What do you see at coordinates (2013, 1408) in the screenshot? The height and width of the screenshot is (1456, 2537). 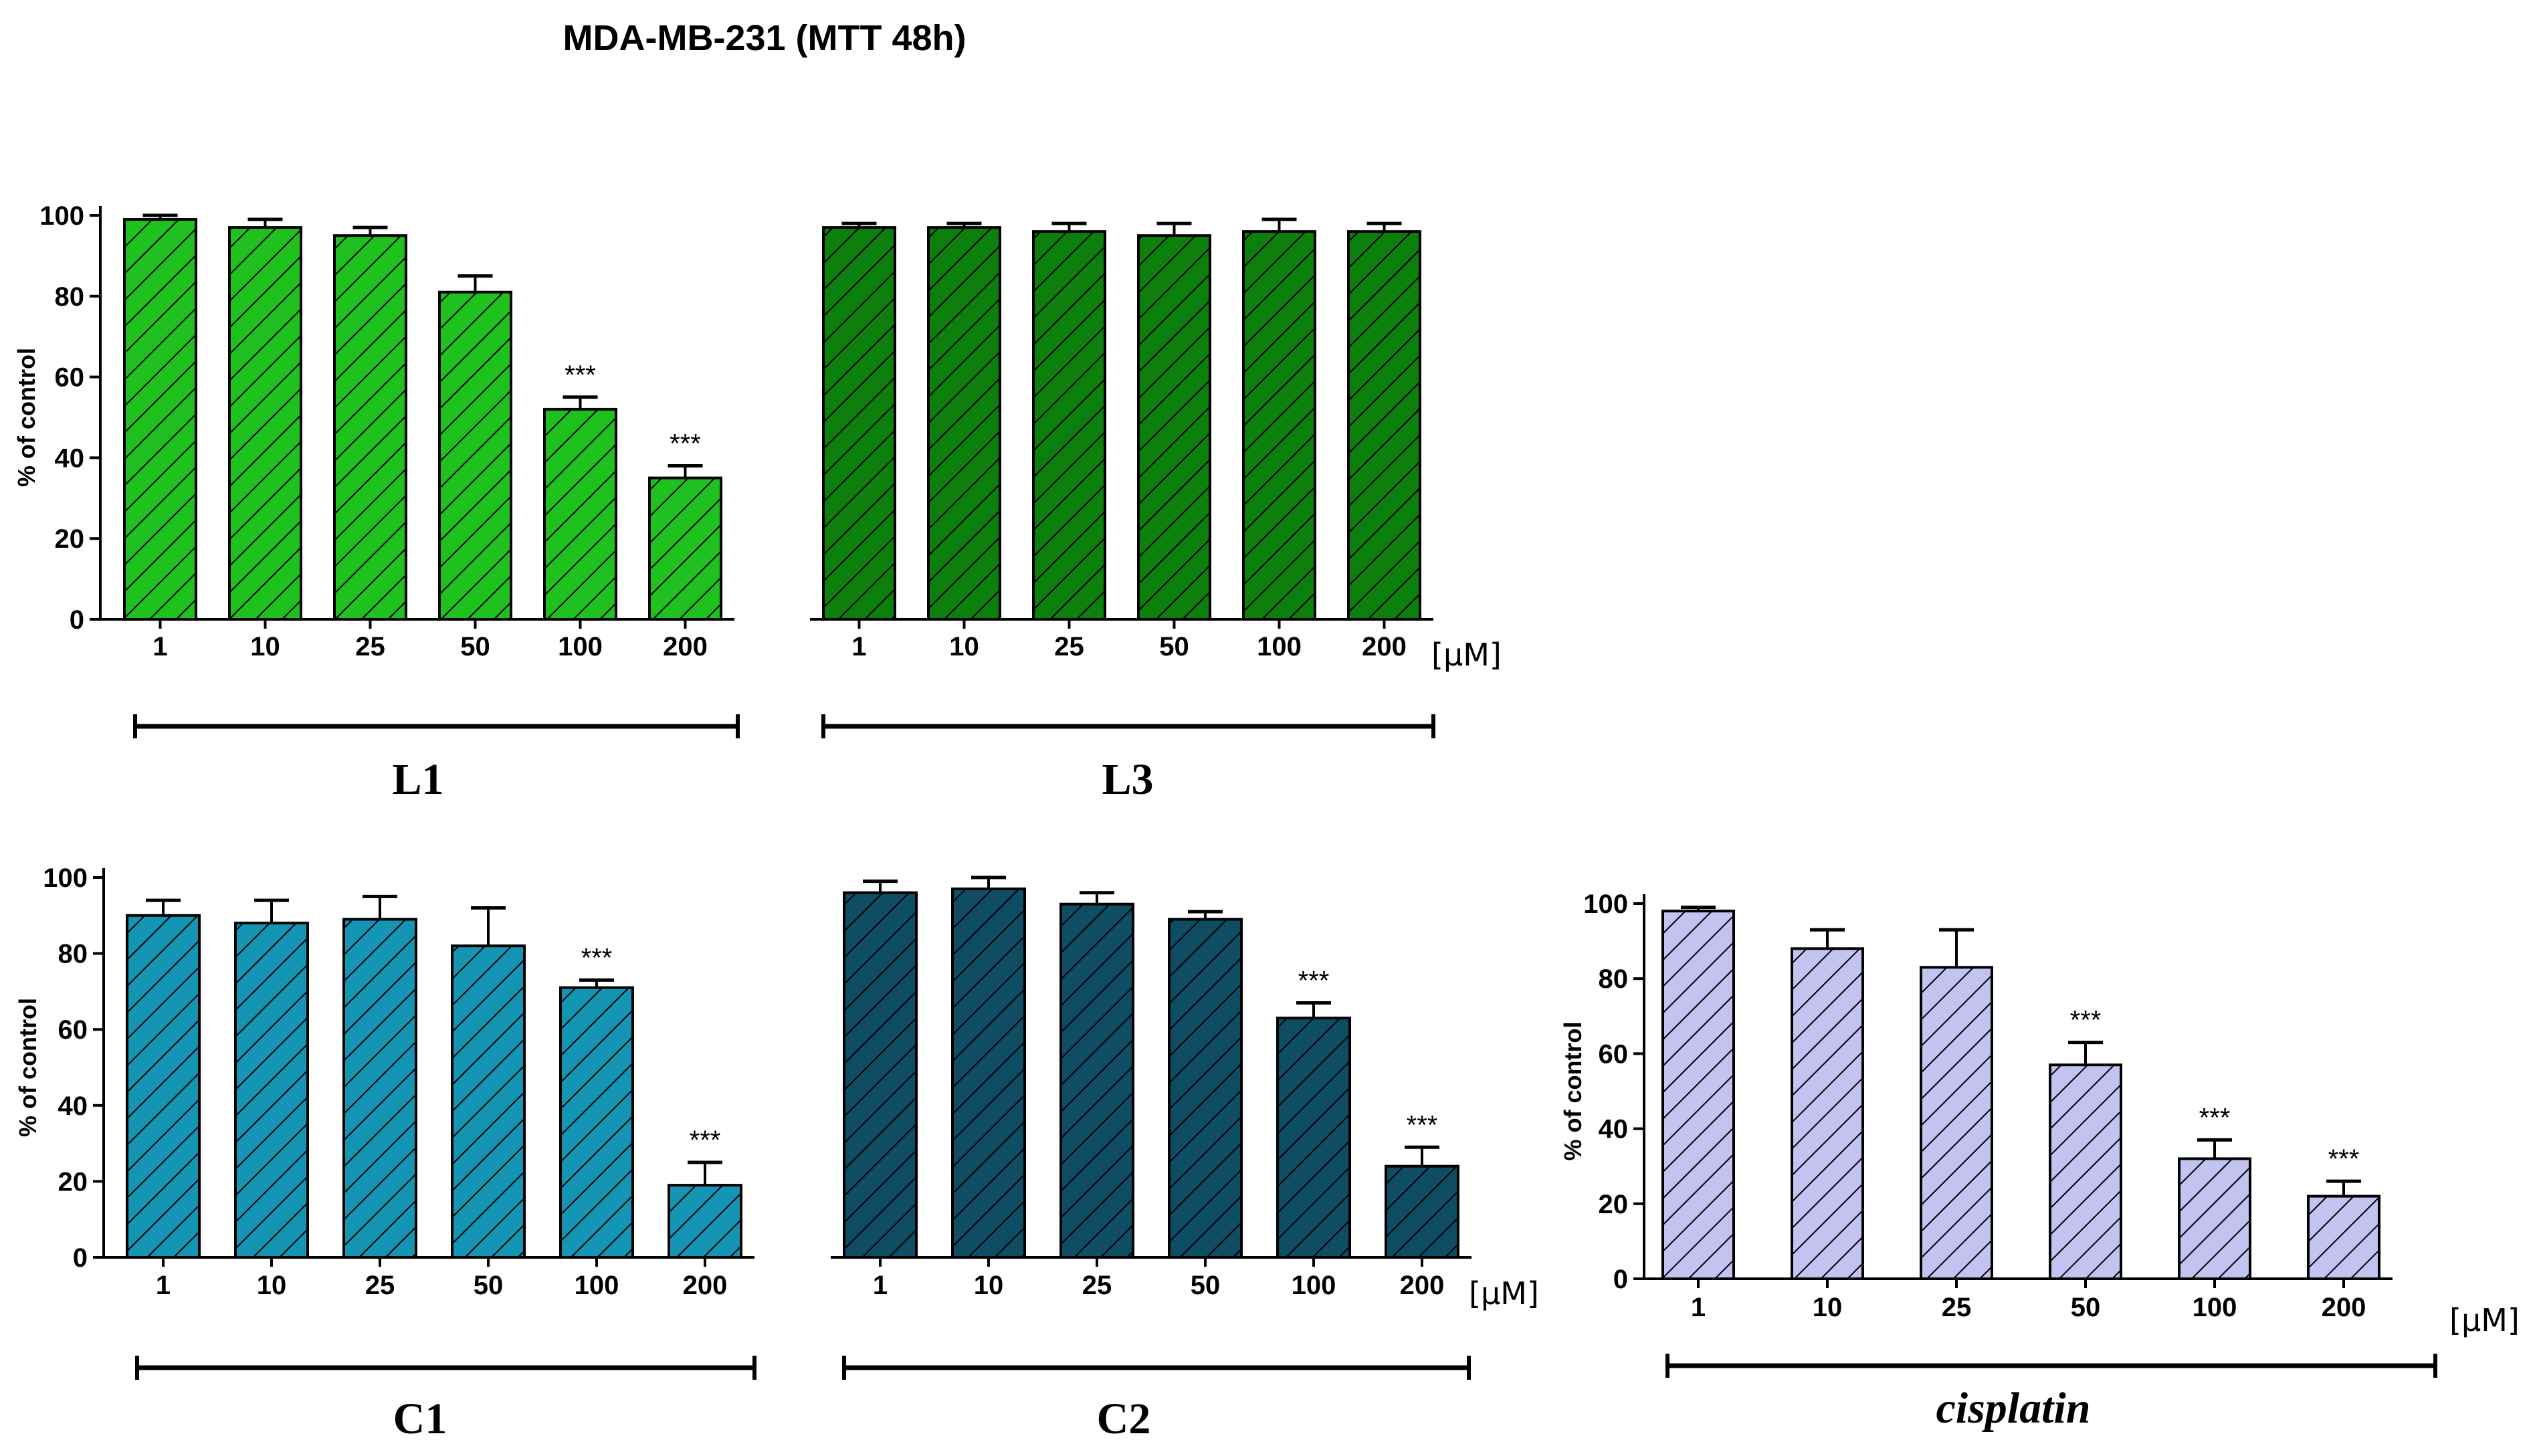 I see `group-label: cisplatin` at bounding box center [2013, 1408].